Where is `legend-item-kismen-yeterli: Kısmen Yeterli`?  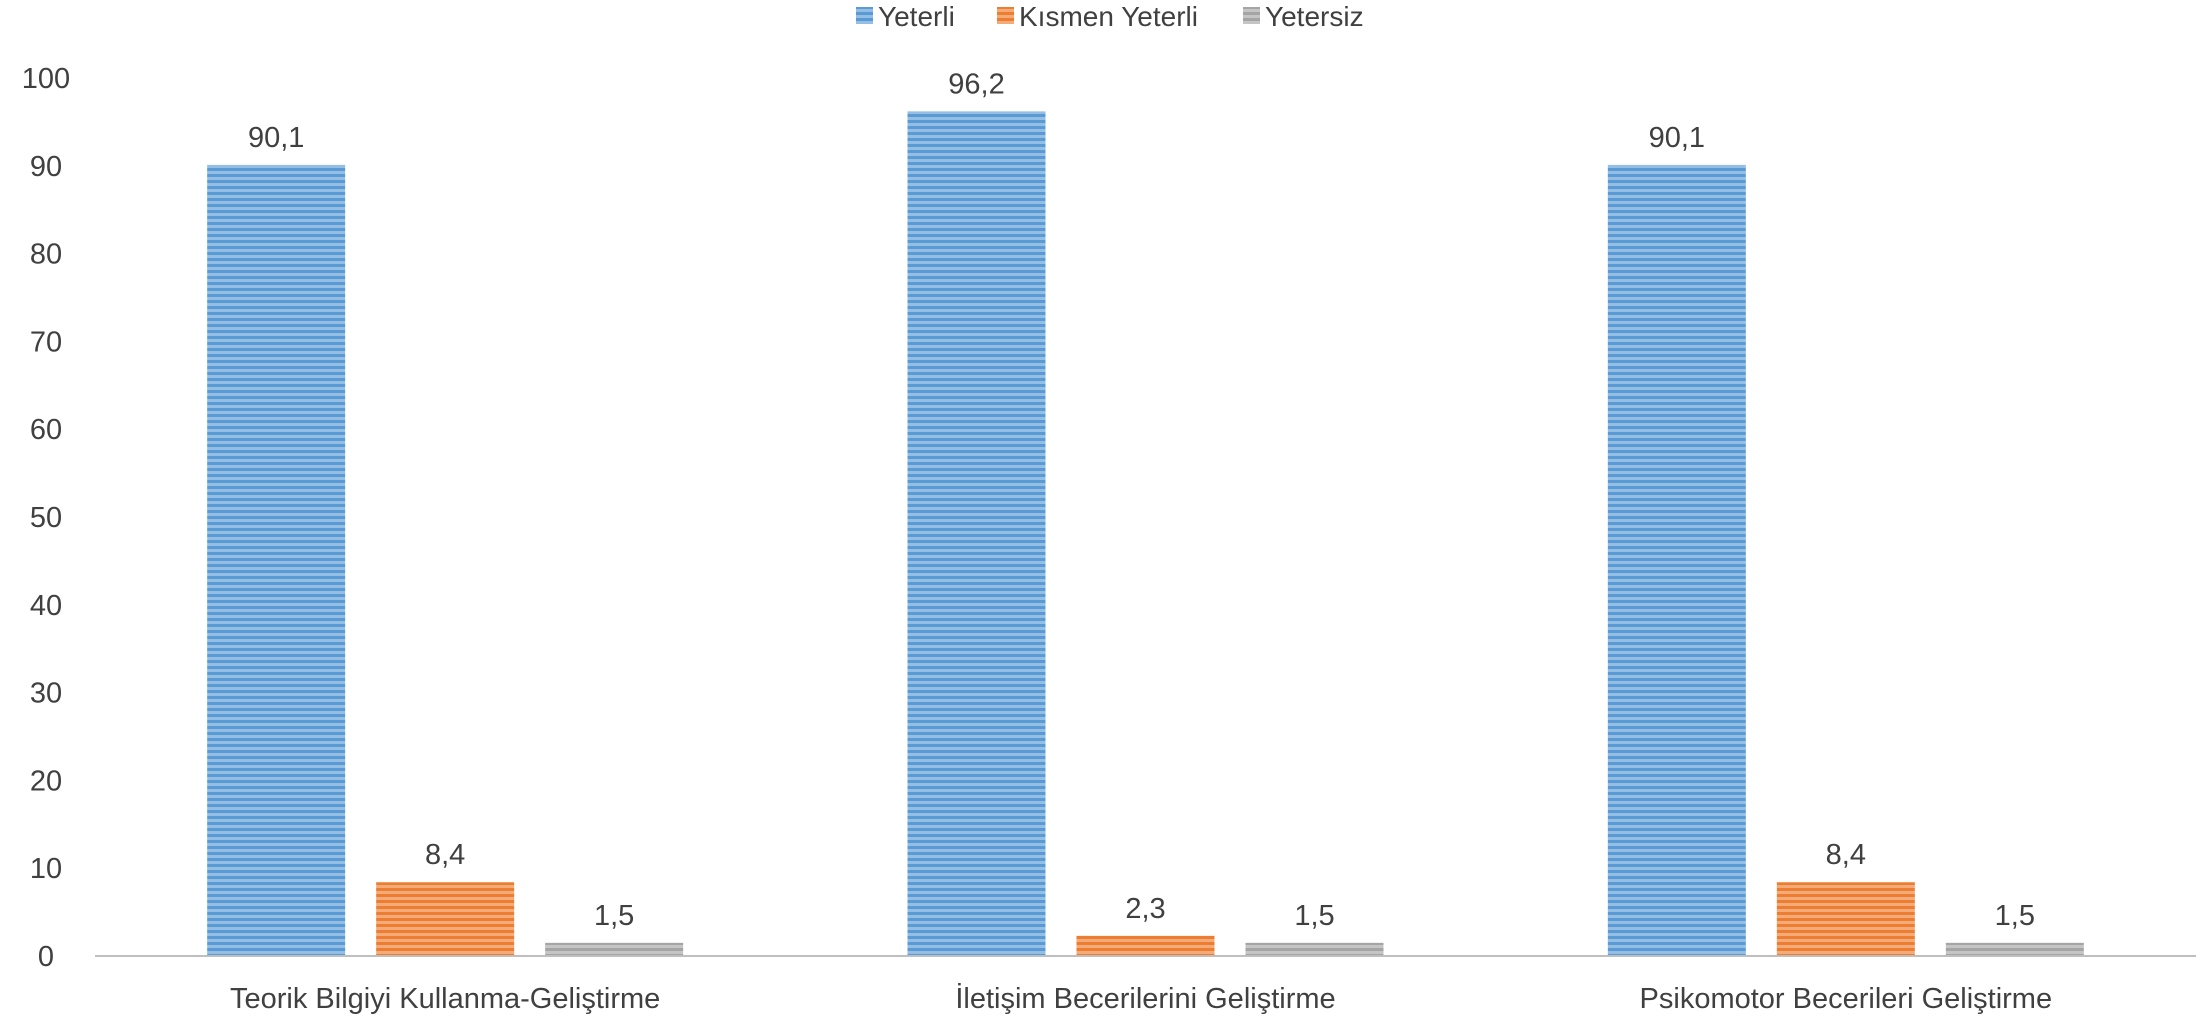 legend-item-kismen-yeterli: Kısmen Yeterli is located at coordinates (1097, 16).